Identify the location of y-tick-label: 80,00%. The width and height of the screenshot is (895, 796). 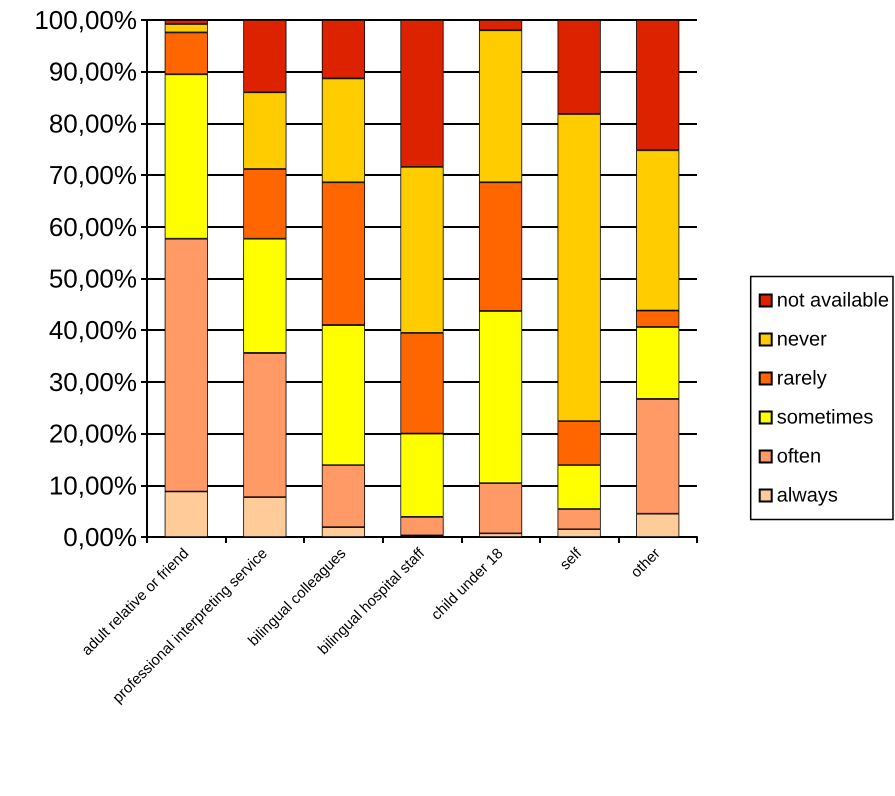
(92, 123).